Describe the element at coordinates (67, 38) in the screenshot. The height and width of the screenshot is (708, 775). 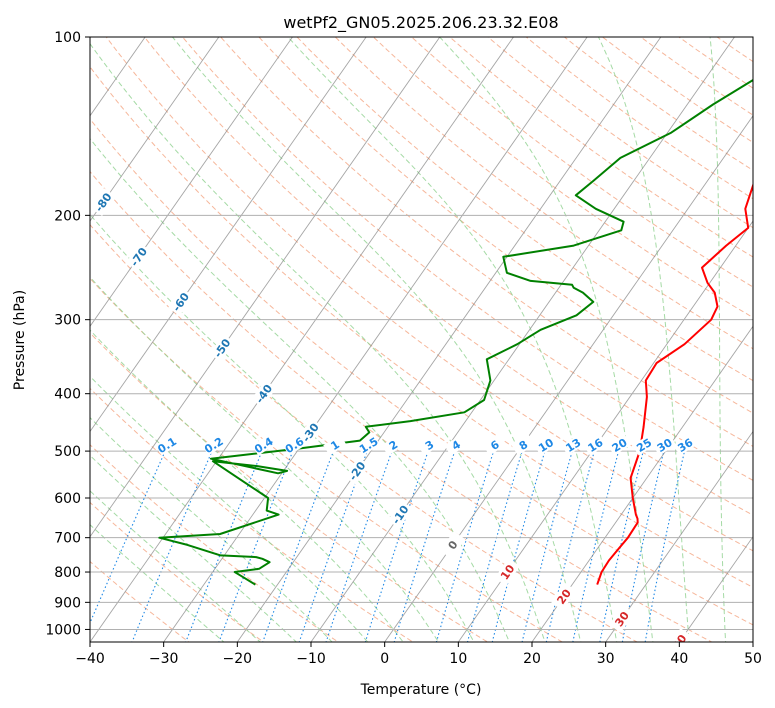
I see `y-tick-label: 100` at that location.